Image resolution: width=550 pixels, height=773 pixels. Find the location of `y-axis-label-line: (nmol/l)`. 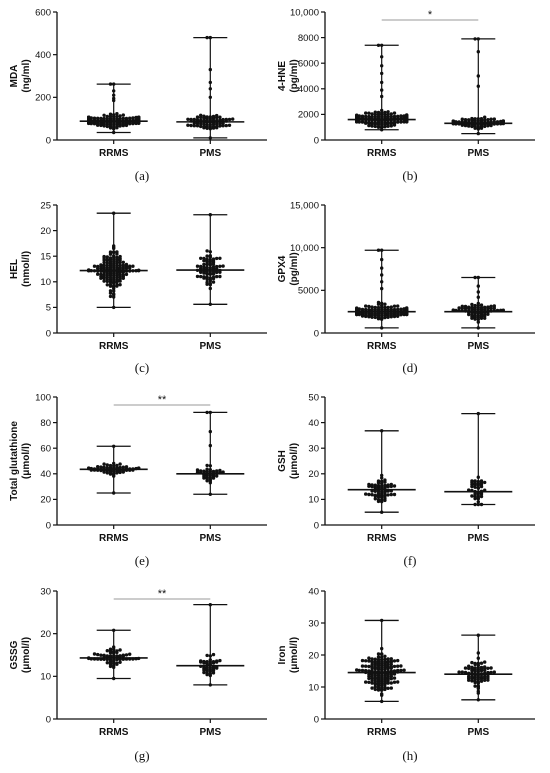

y-axis-label-line: (nmol/l) is located at coordinates (26, 269).